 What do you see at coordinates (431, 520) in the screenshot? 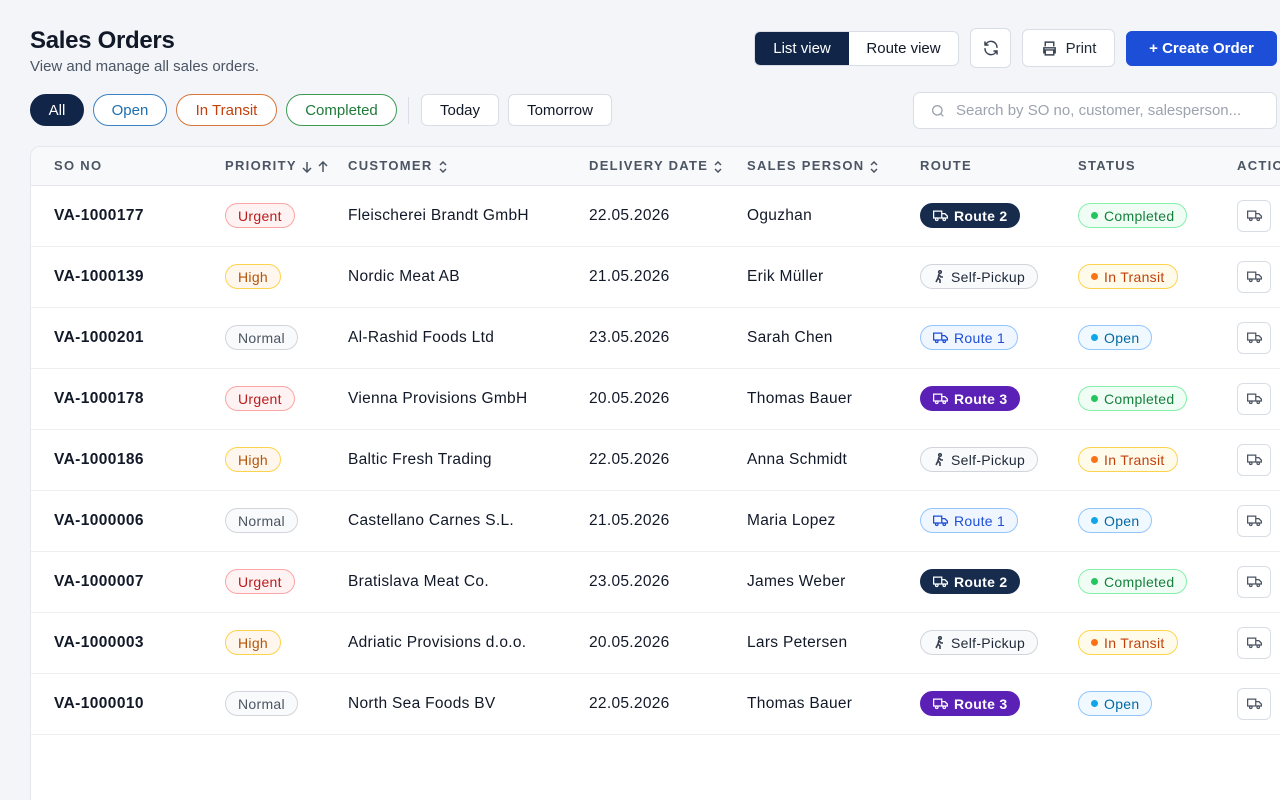
I see `customer-name: Castellano Carnes S.L.` at bounding box center [431, 520].